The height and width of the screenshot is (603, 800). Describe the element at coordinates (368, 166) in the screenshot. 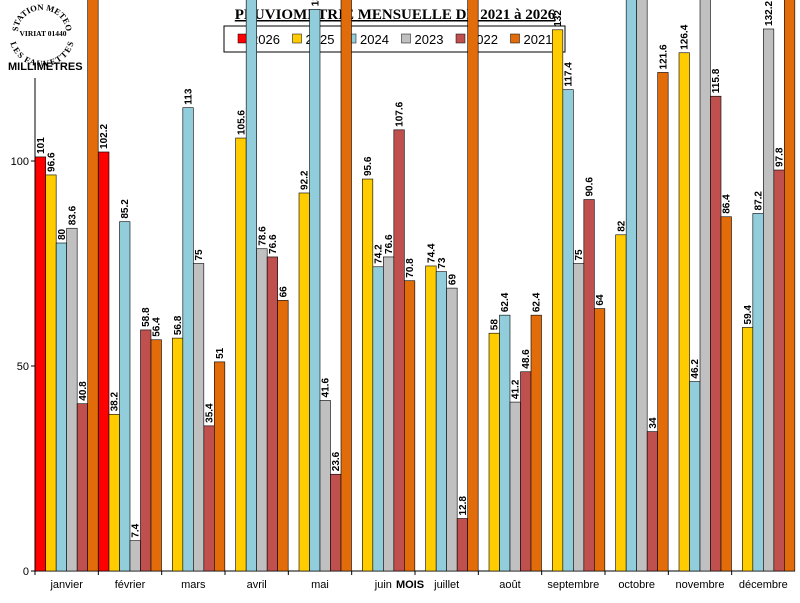

I see `value-label-2025-5: 95.6` at that location.